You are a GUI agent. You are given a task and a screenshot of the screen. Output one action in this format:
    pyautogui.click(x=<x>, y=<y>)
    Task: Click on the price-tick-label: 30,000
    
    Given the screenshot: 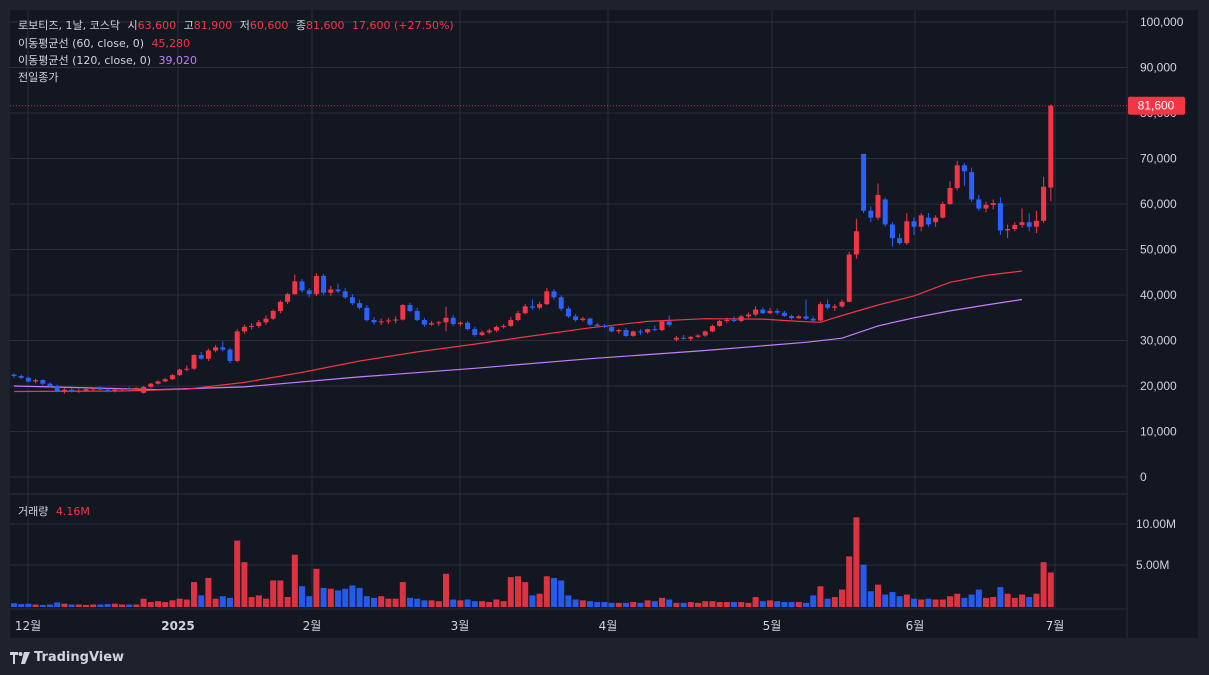 What is the action you would take?
    pyautogui.click(x=1158, y=341)
    